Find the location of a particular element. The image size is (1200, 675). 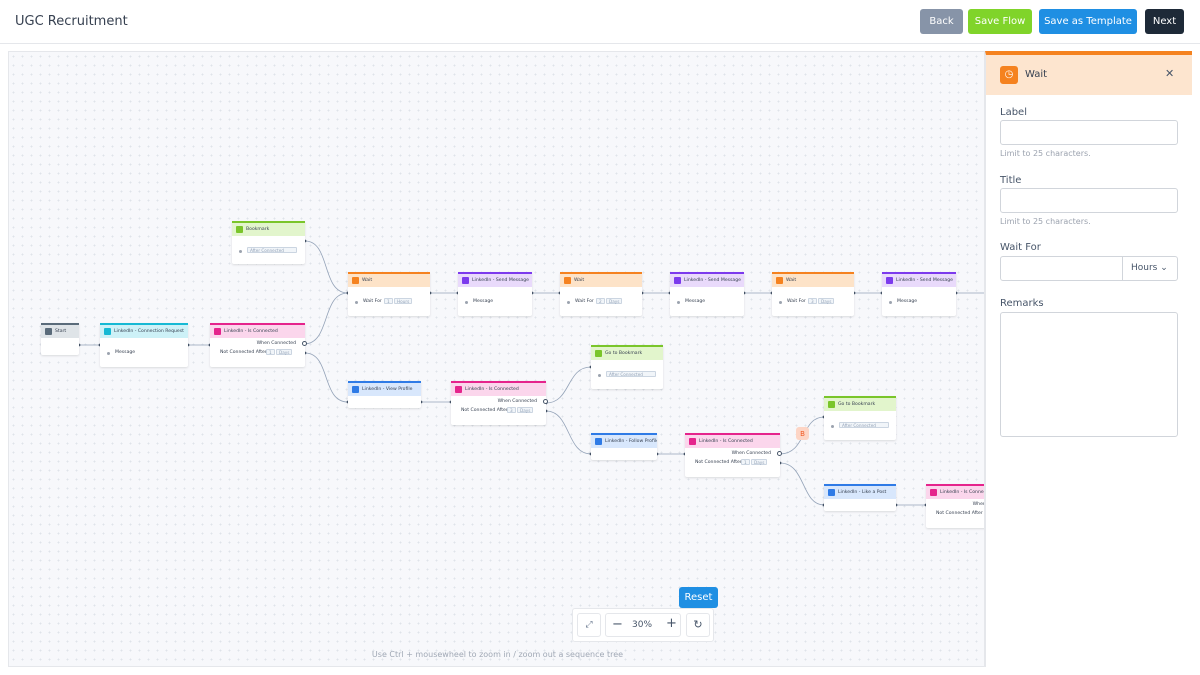

zoom-in: + is located at coordinates (671, 623).